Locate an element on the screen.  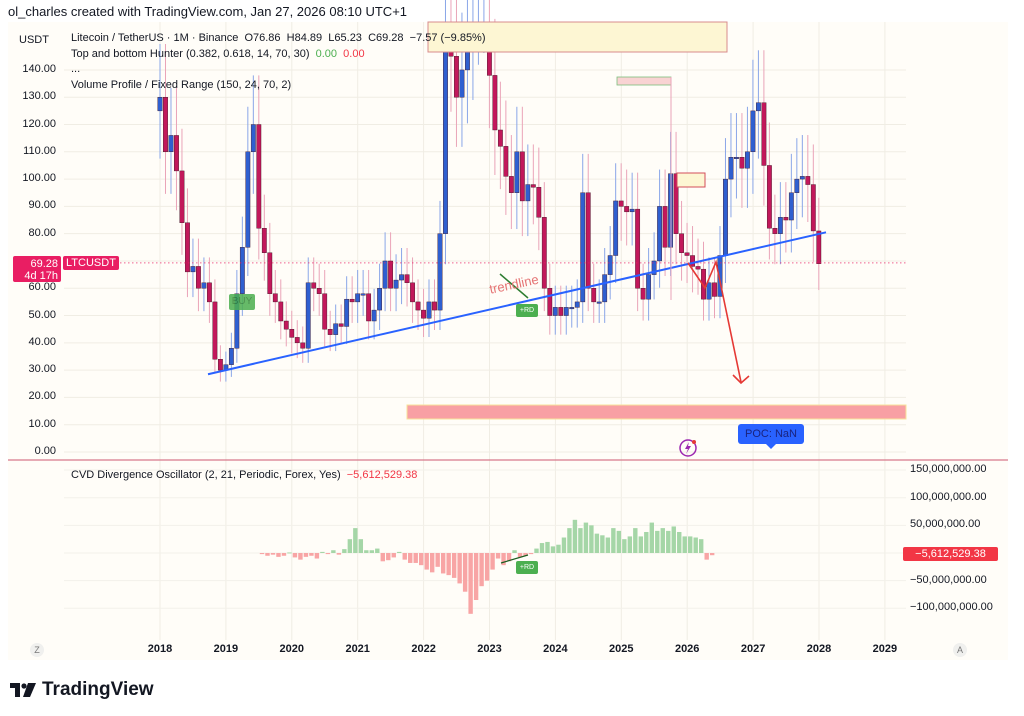
oscillator-divergence-line is located at coordinates (514, 559).